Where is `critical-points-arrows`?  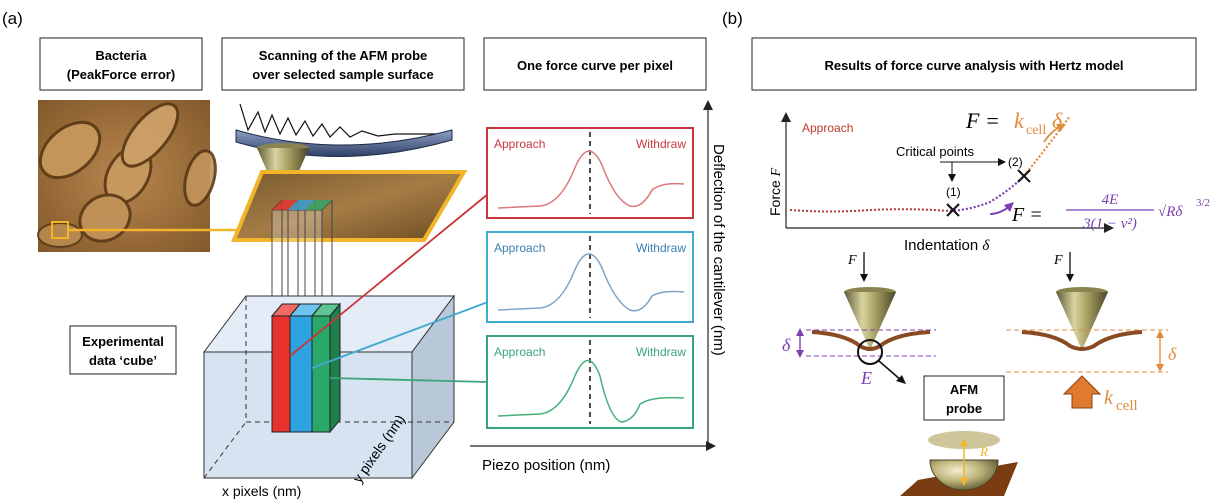 critical-points-arrows is located at coordinates (973, 170).